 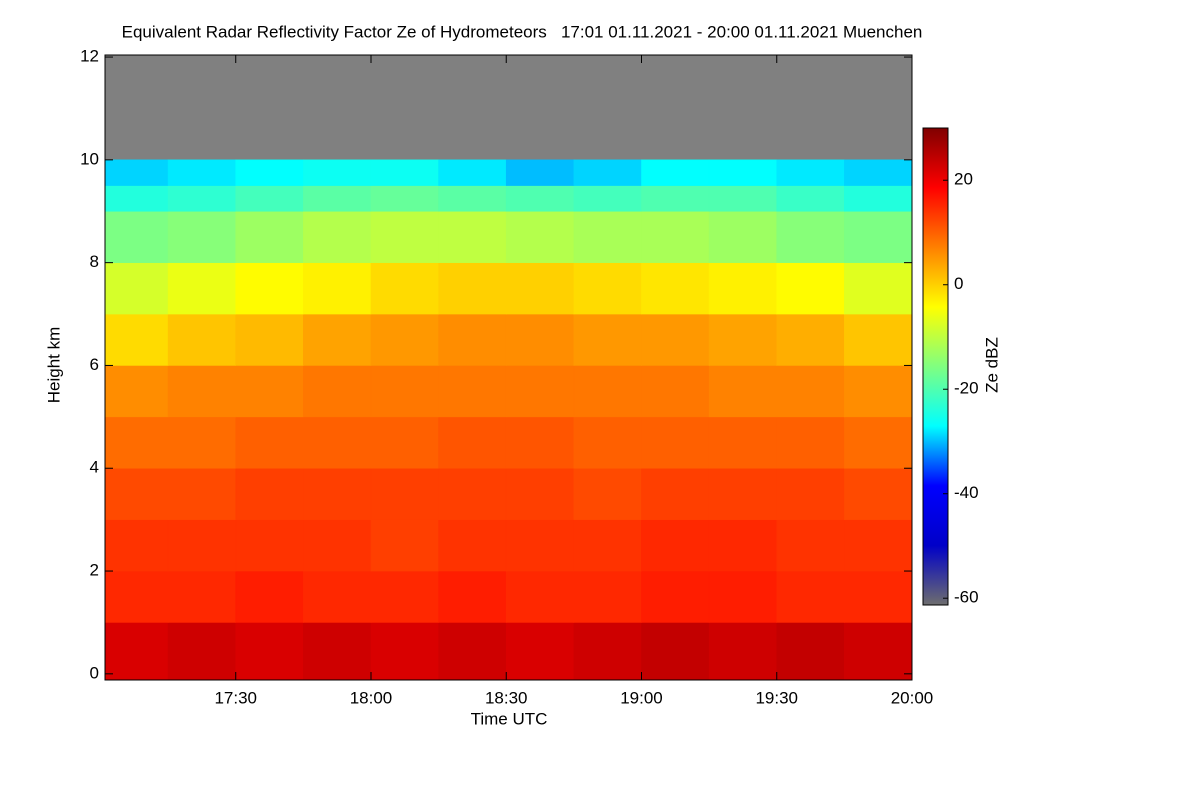 What do you see at coordinates (641, 697) in the screenshot?
I see `x-tick-label: 19:00` at bounding box center [641, 697].